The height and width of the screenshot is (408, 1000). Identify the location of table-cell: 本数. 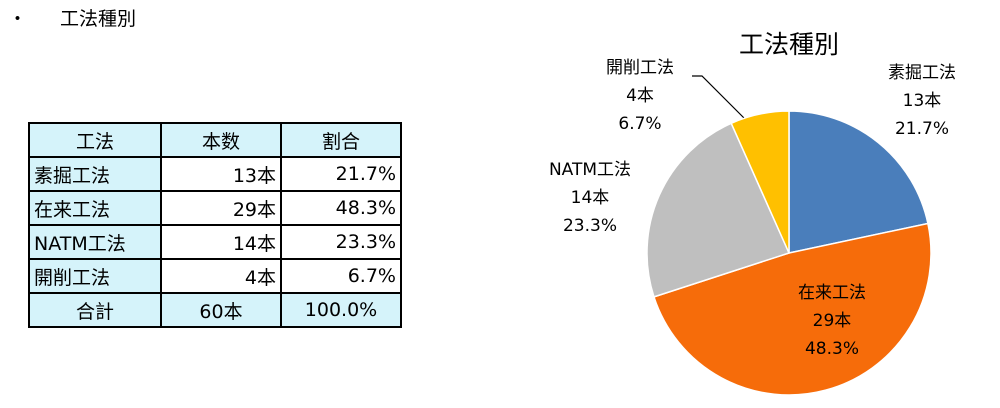
(221, 140).